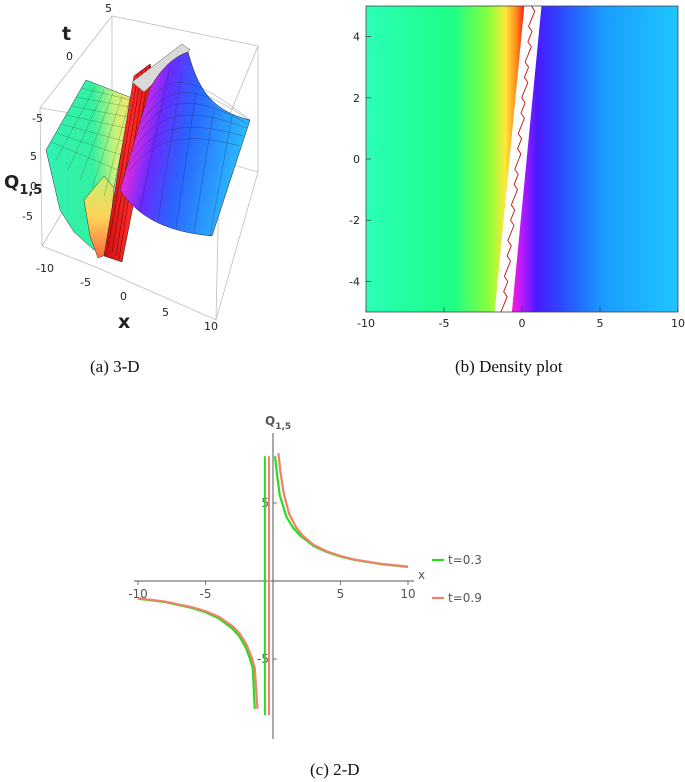 The image size is (685, 782). Describe the element at coordinates (518, 159) in the screenshot. I see `singular-line` at that location.